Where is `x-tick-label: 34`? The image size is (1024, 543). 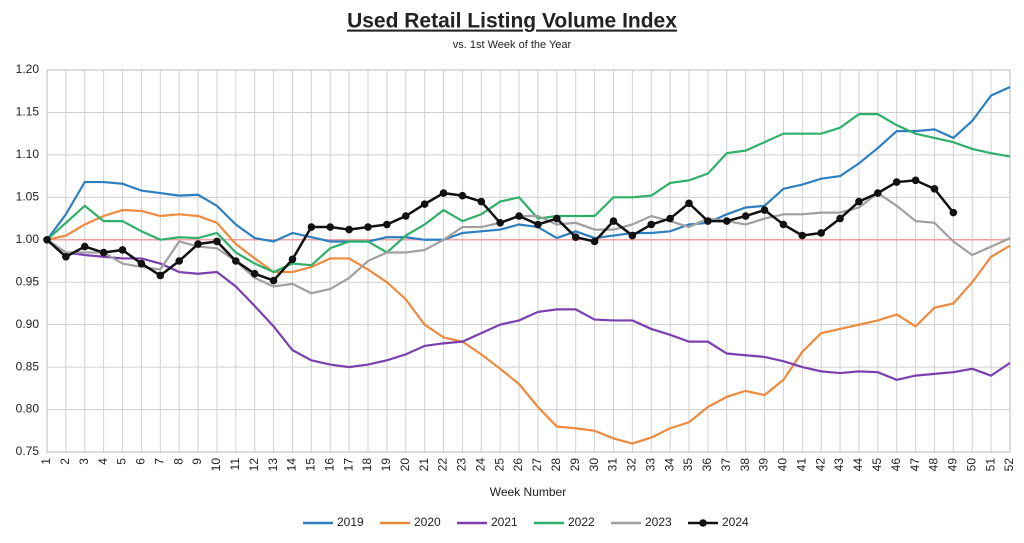 x-tick-label: 34 is located at coordinates (669, 465).